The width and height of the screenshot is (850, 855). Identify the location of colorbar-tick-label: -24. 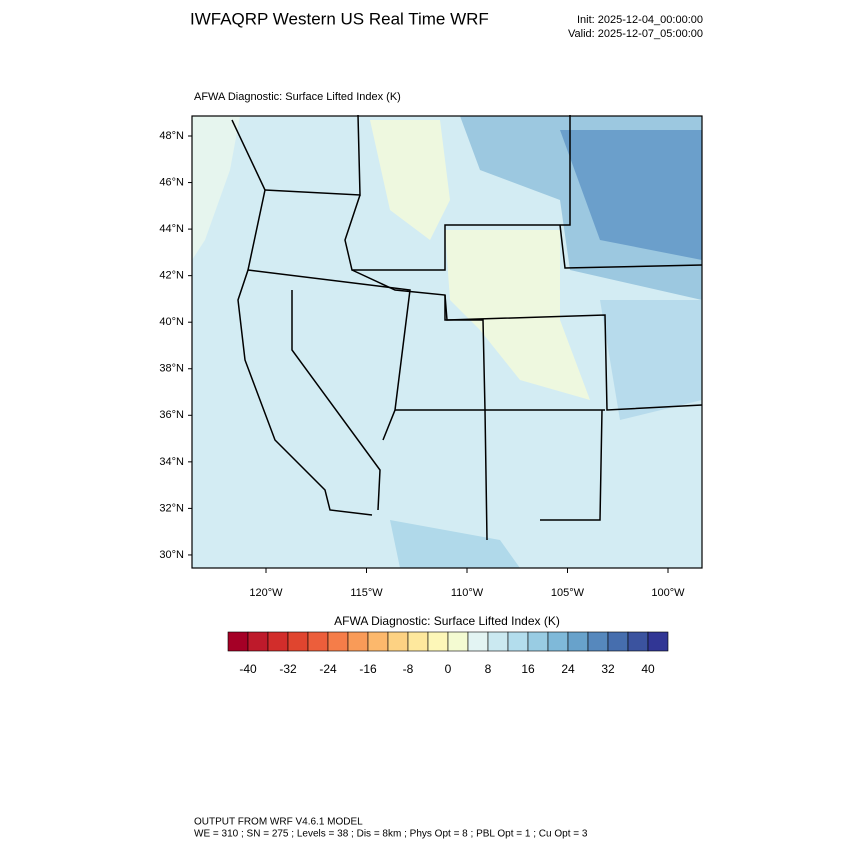
(328, 669).